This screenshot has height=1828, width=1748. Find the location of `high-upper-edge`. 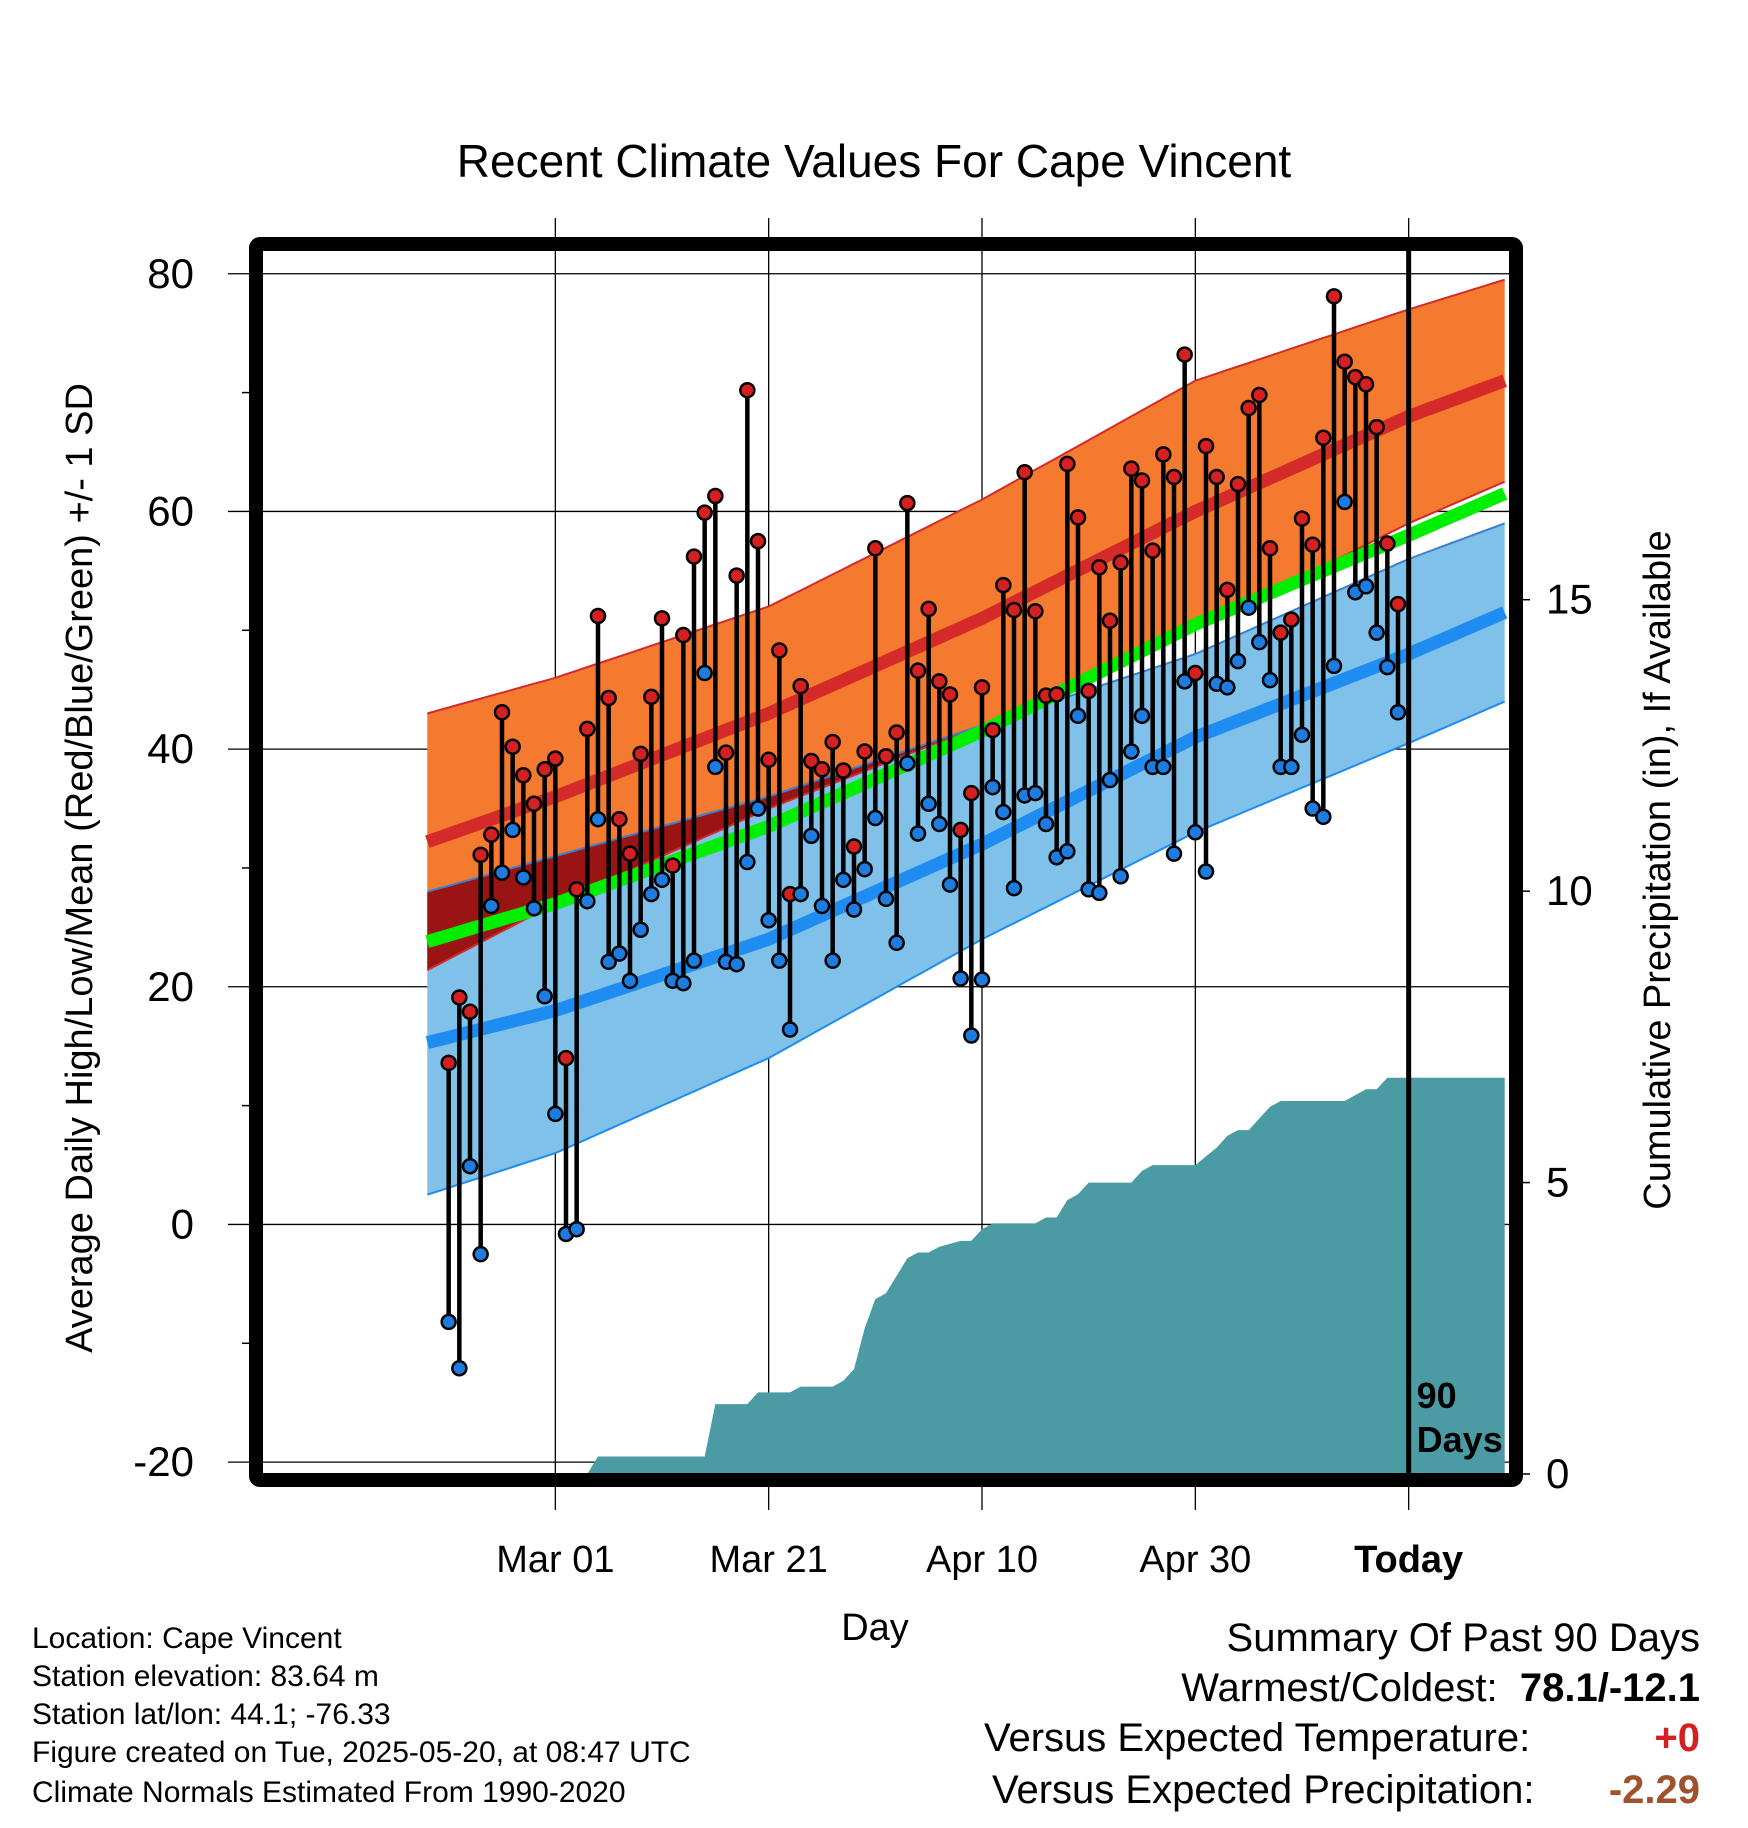

high-upper-edge is located at coordinates (966, 496).